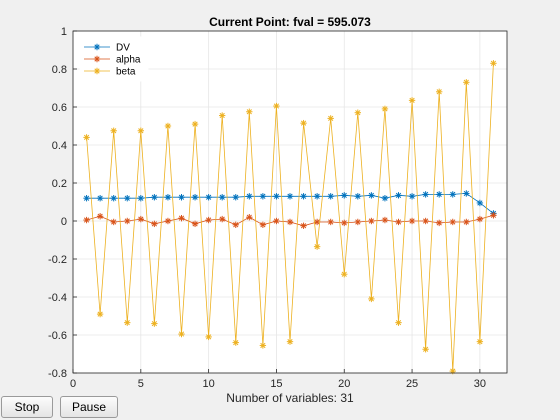 Image resolution: width=560 pixels, height=420 pixels. I want to click on x-tick-label: 10, so click(209, 384).